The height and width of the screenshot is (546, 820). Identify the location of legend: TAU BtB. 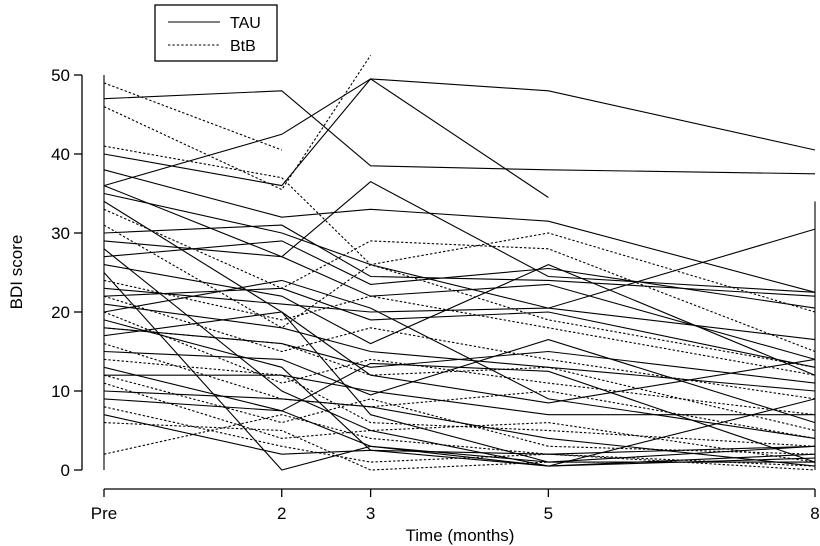
(216, 33).